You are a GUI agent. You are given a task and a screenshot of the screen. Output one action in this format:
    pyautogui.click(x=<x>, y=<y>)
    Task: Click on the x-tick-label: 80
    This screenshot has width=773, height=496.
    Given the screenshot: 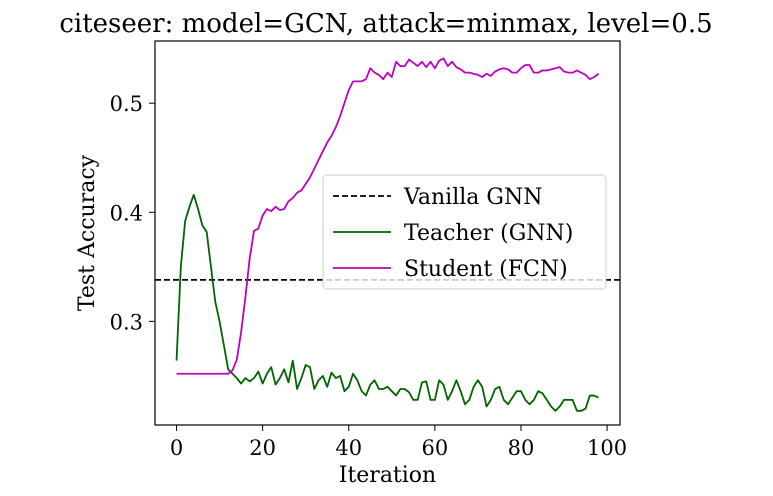 What is the action you would take?
    pyautogui.click(x=521, y=448)
    